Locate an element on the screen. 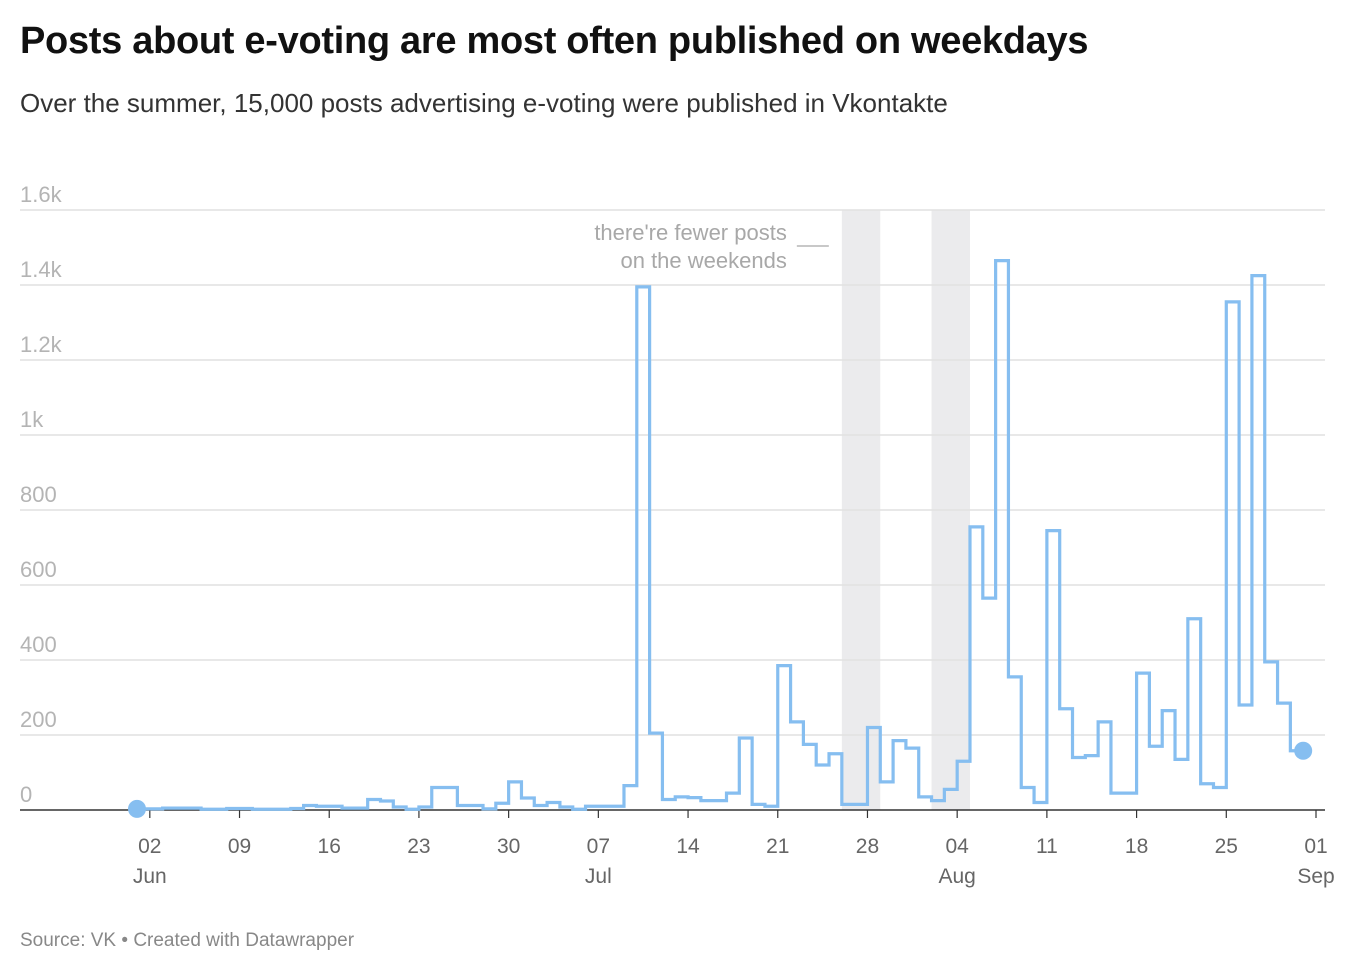  x-month-label-13: Sep is located at coordinates (1315, 876).